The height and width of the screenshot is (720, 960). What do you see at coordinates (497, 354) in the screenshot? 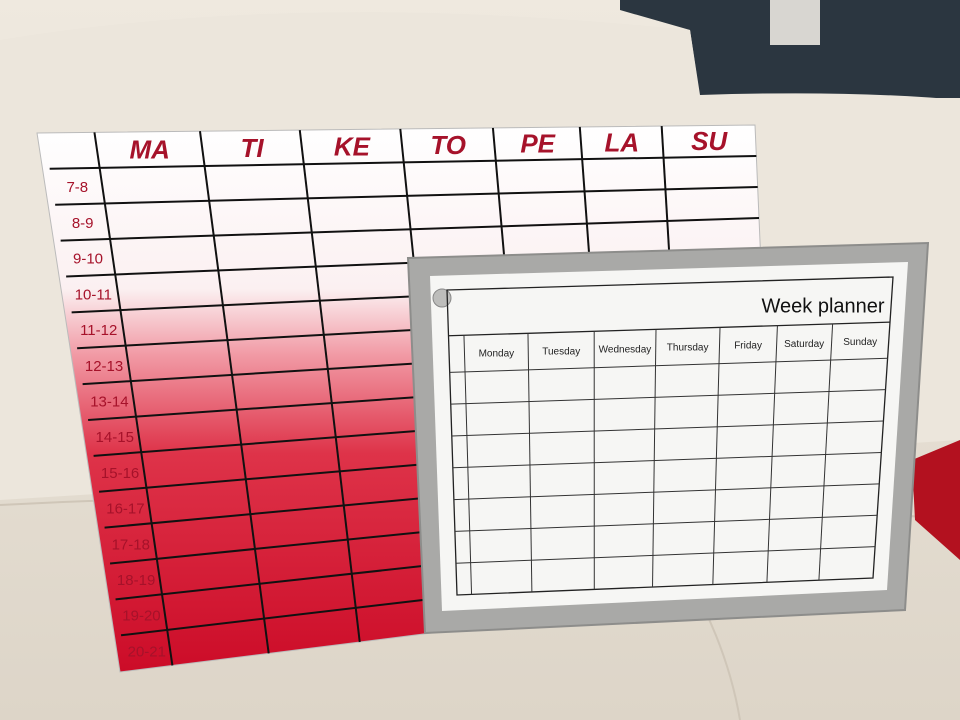
I see `planner-day-header: Monday` at bounding box center [497, 354].